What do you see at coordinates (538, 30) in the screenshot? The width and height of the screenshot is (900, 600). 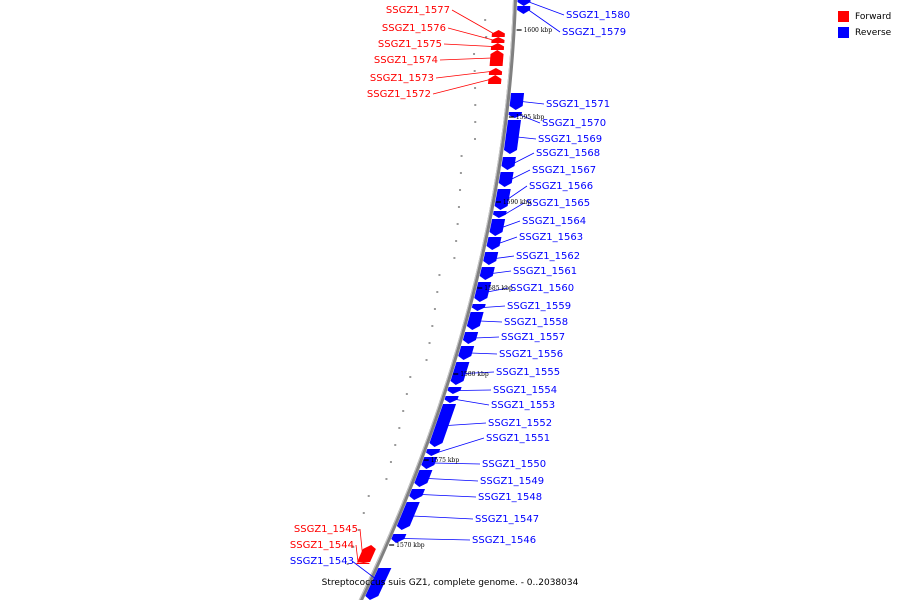 I see `position-label: 1600 kbp` at bounding box center [538, 30].